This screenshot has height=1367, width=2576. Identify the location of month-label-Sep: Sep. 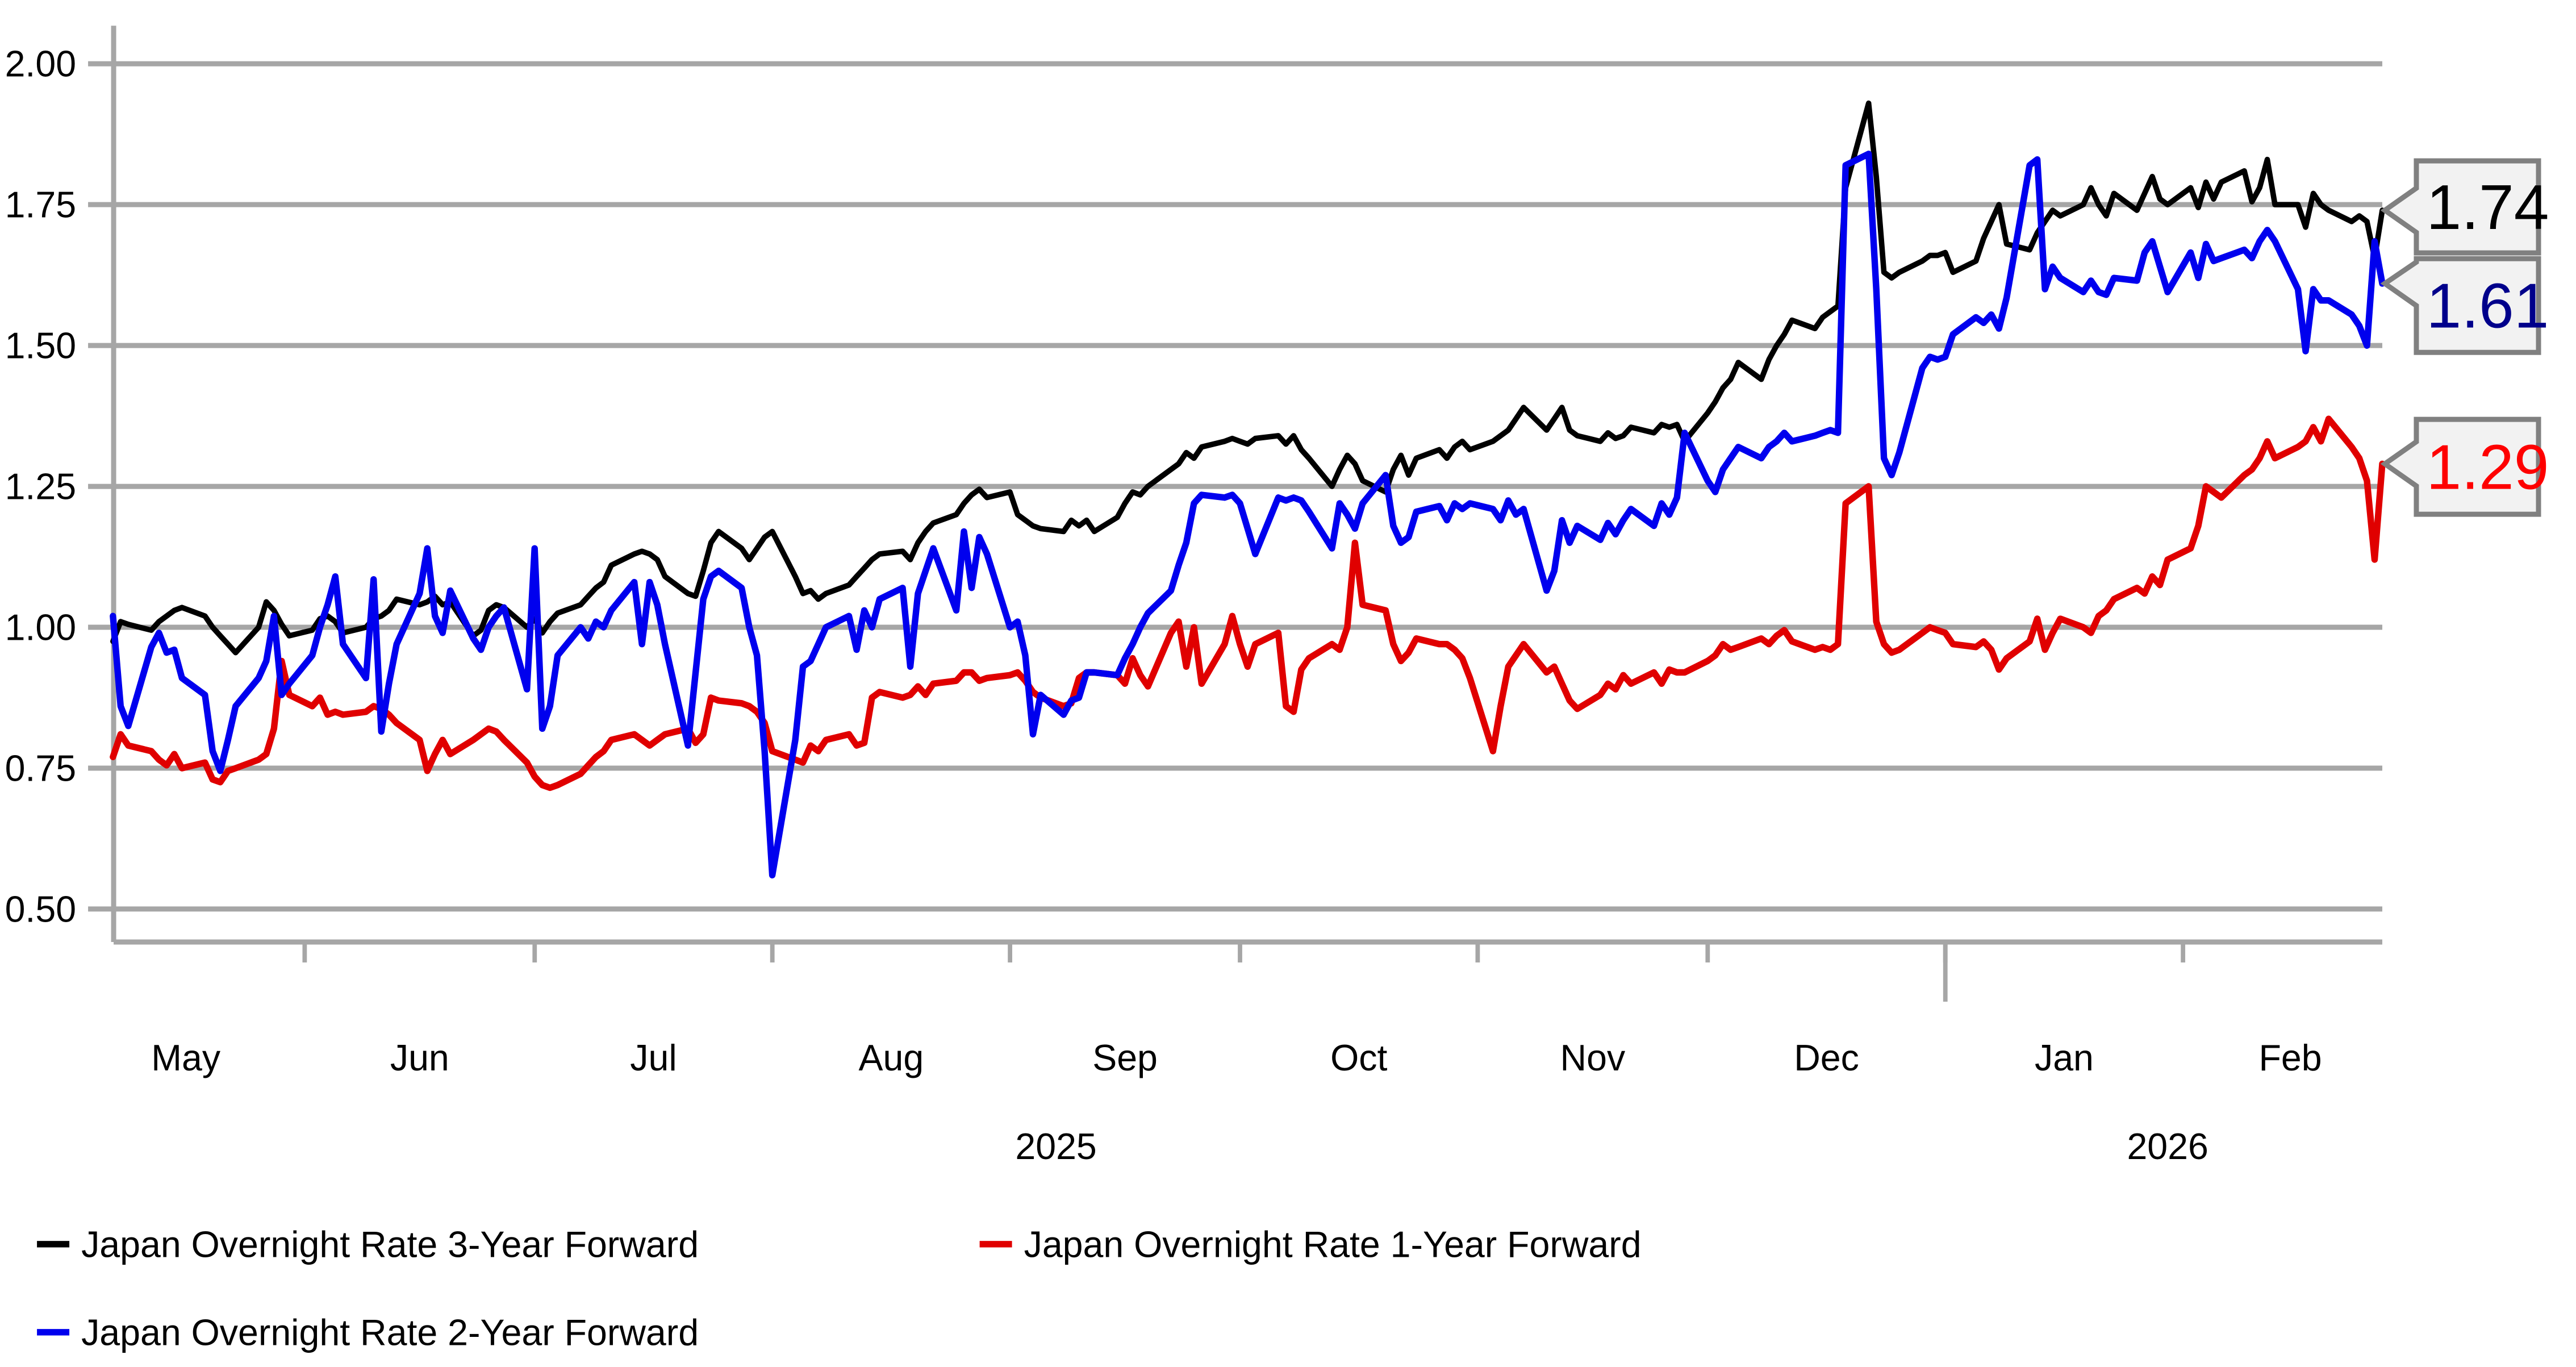
(1125, 1057).